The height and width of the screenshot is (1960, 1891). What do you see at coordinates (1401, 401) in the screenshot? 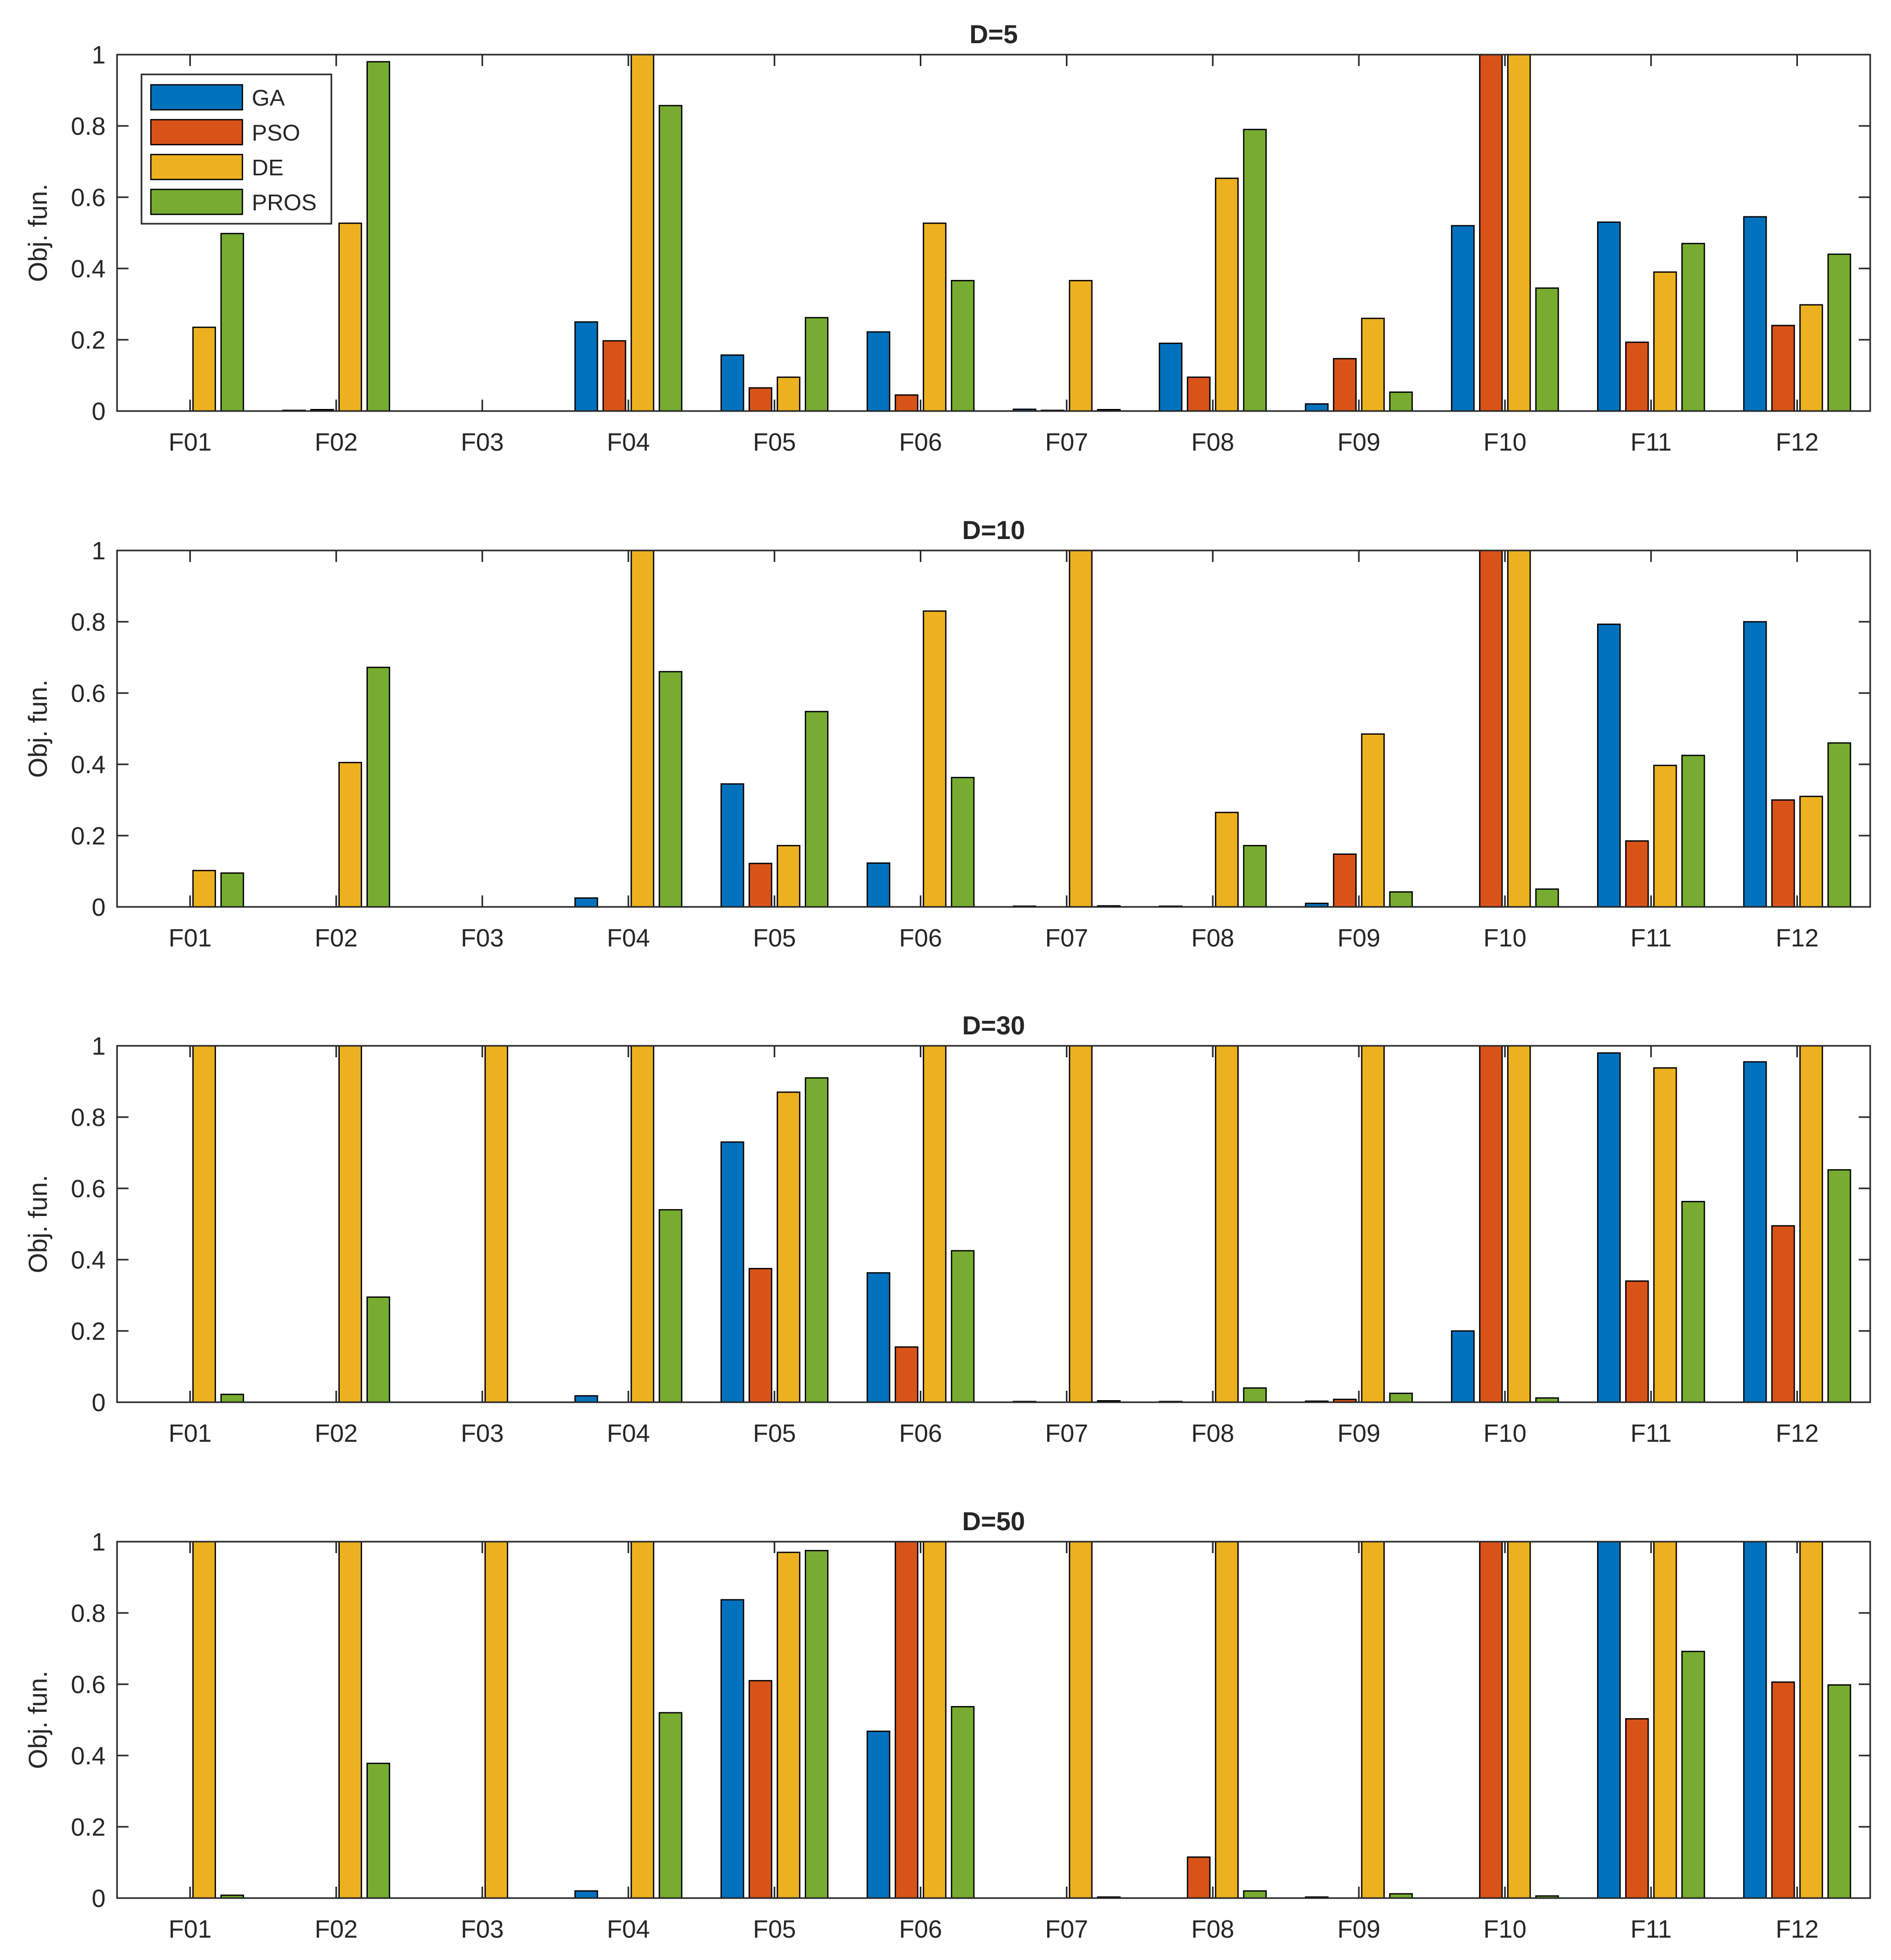
I see `bar-pros-f09` at bounding box center [1401, 401].